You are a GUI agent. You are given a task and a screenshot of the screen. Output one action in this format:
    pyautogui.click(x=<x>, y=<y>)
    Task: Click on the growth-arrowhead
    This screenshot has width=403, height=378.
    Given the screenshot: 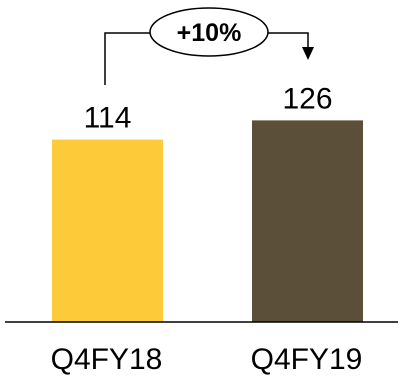 What is the action you would take?
    pyautogui.click(x=308, y=53)
    